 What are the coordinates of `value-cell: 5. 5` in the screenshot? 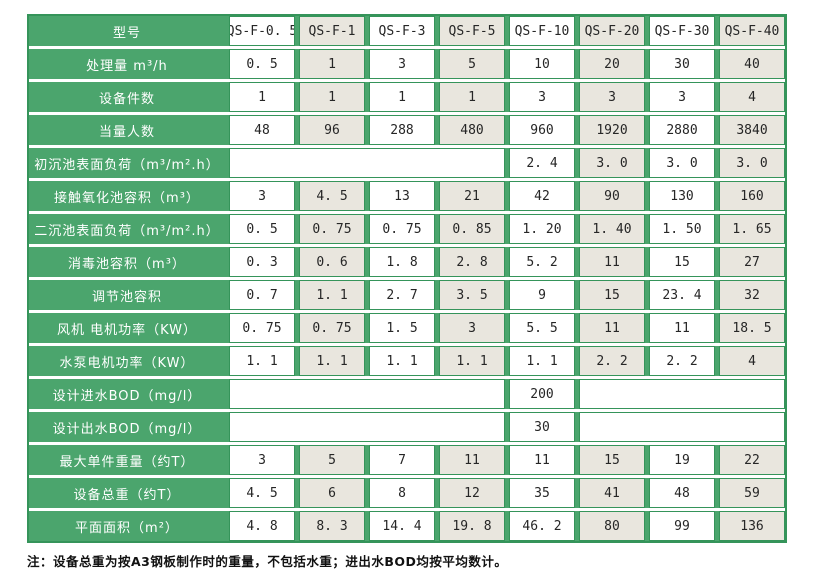 It's located at (542, 328).